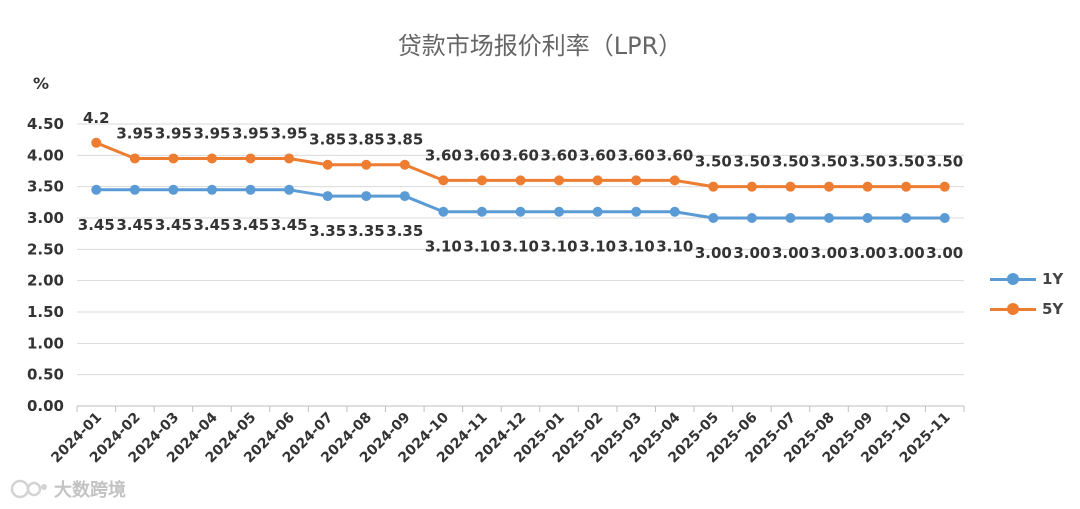  Describe the element at coordinates (1053, 279) in the screenshot. I see `legend-label-1y: 1Y` at that location.